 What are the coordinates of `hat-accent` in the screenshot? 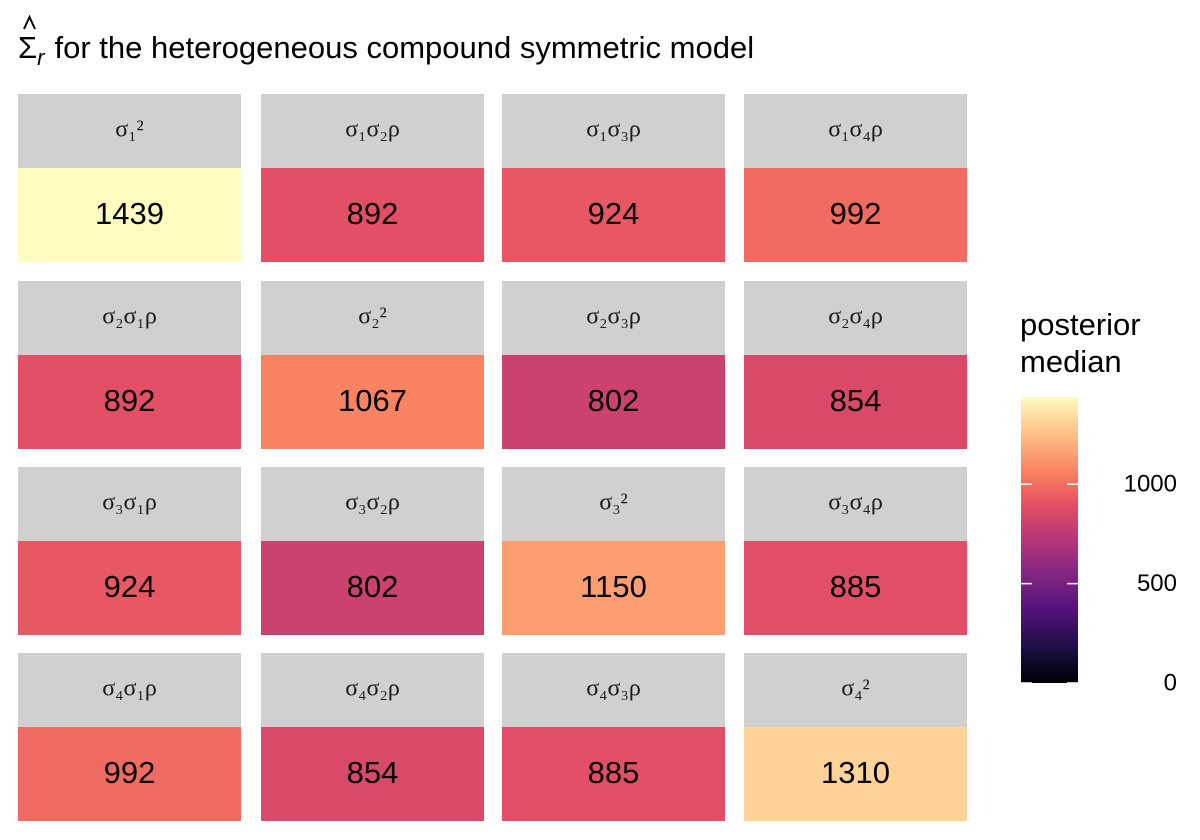 It's located at (29, 22).